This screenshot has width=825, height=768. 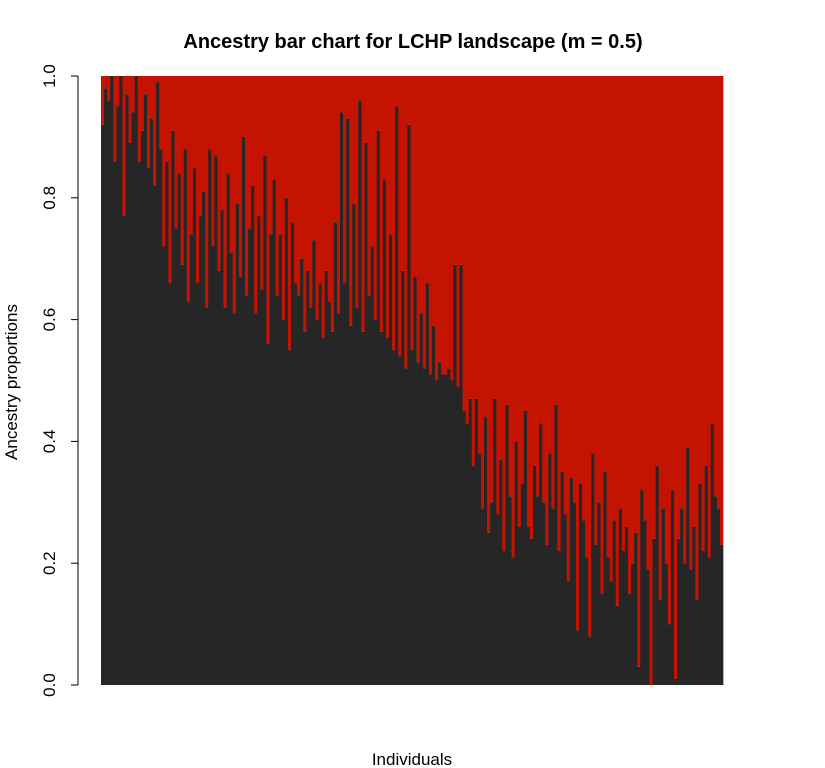 I want to click on x-axis-label: Individuals, so click(x=412, y=759).